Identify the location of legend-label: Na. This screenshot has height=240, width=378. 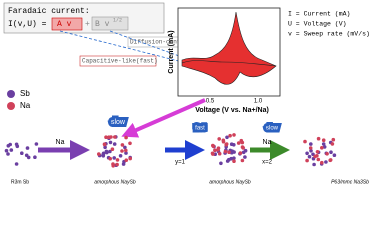
(25, 105).